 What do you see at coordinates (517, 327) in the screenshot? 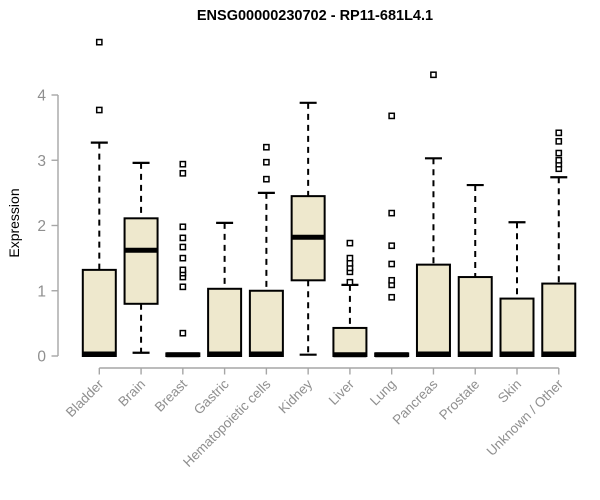
I see `box-skin` at bounding box center [517, 327].